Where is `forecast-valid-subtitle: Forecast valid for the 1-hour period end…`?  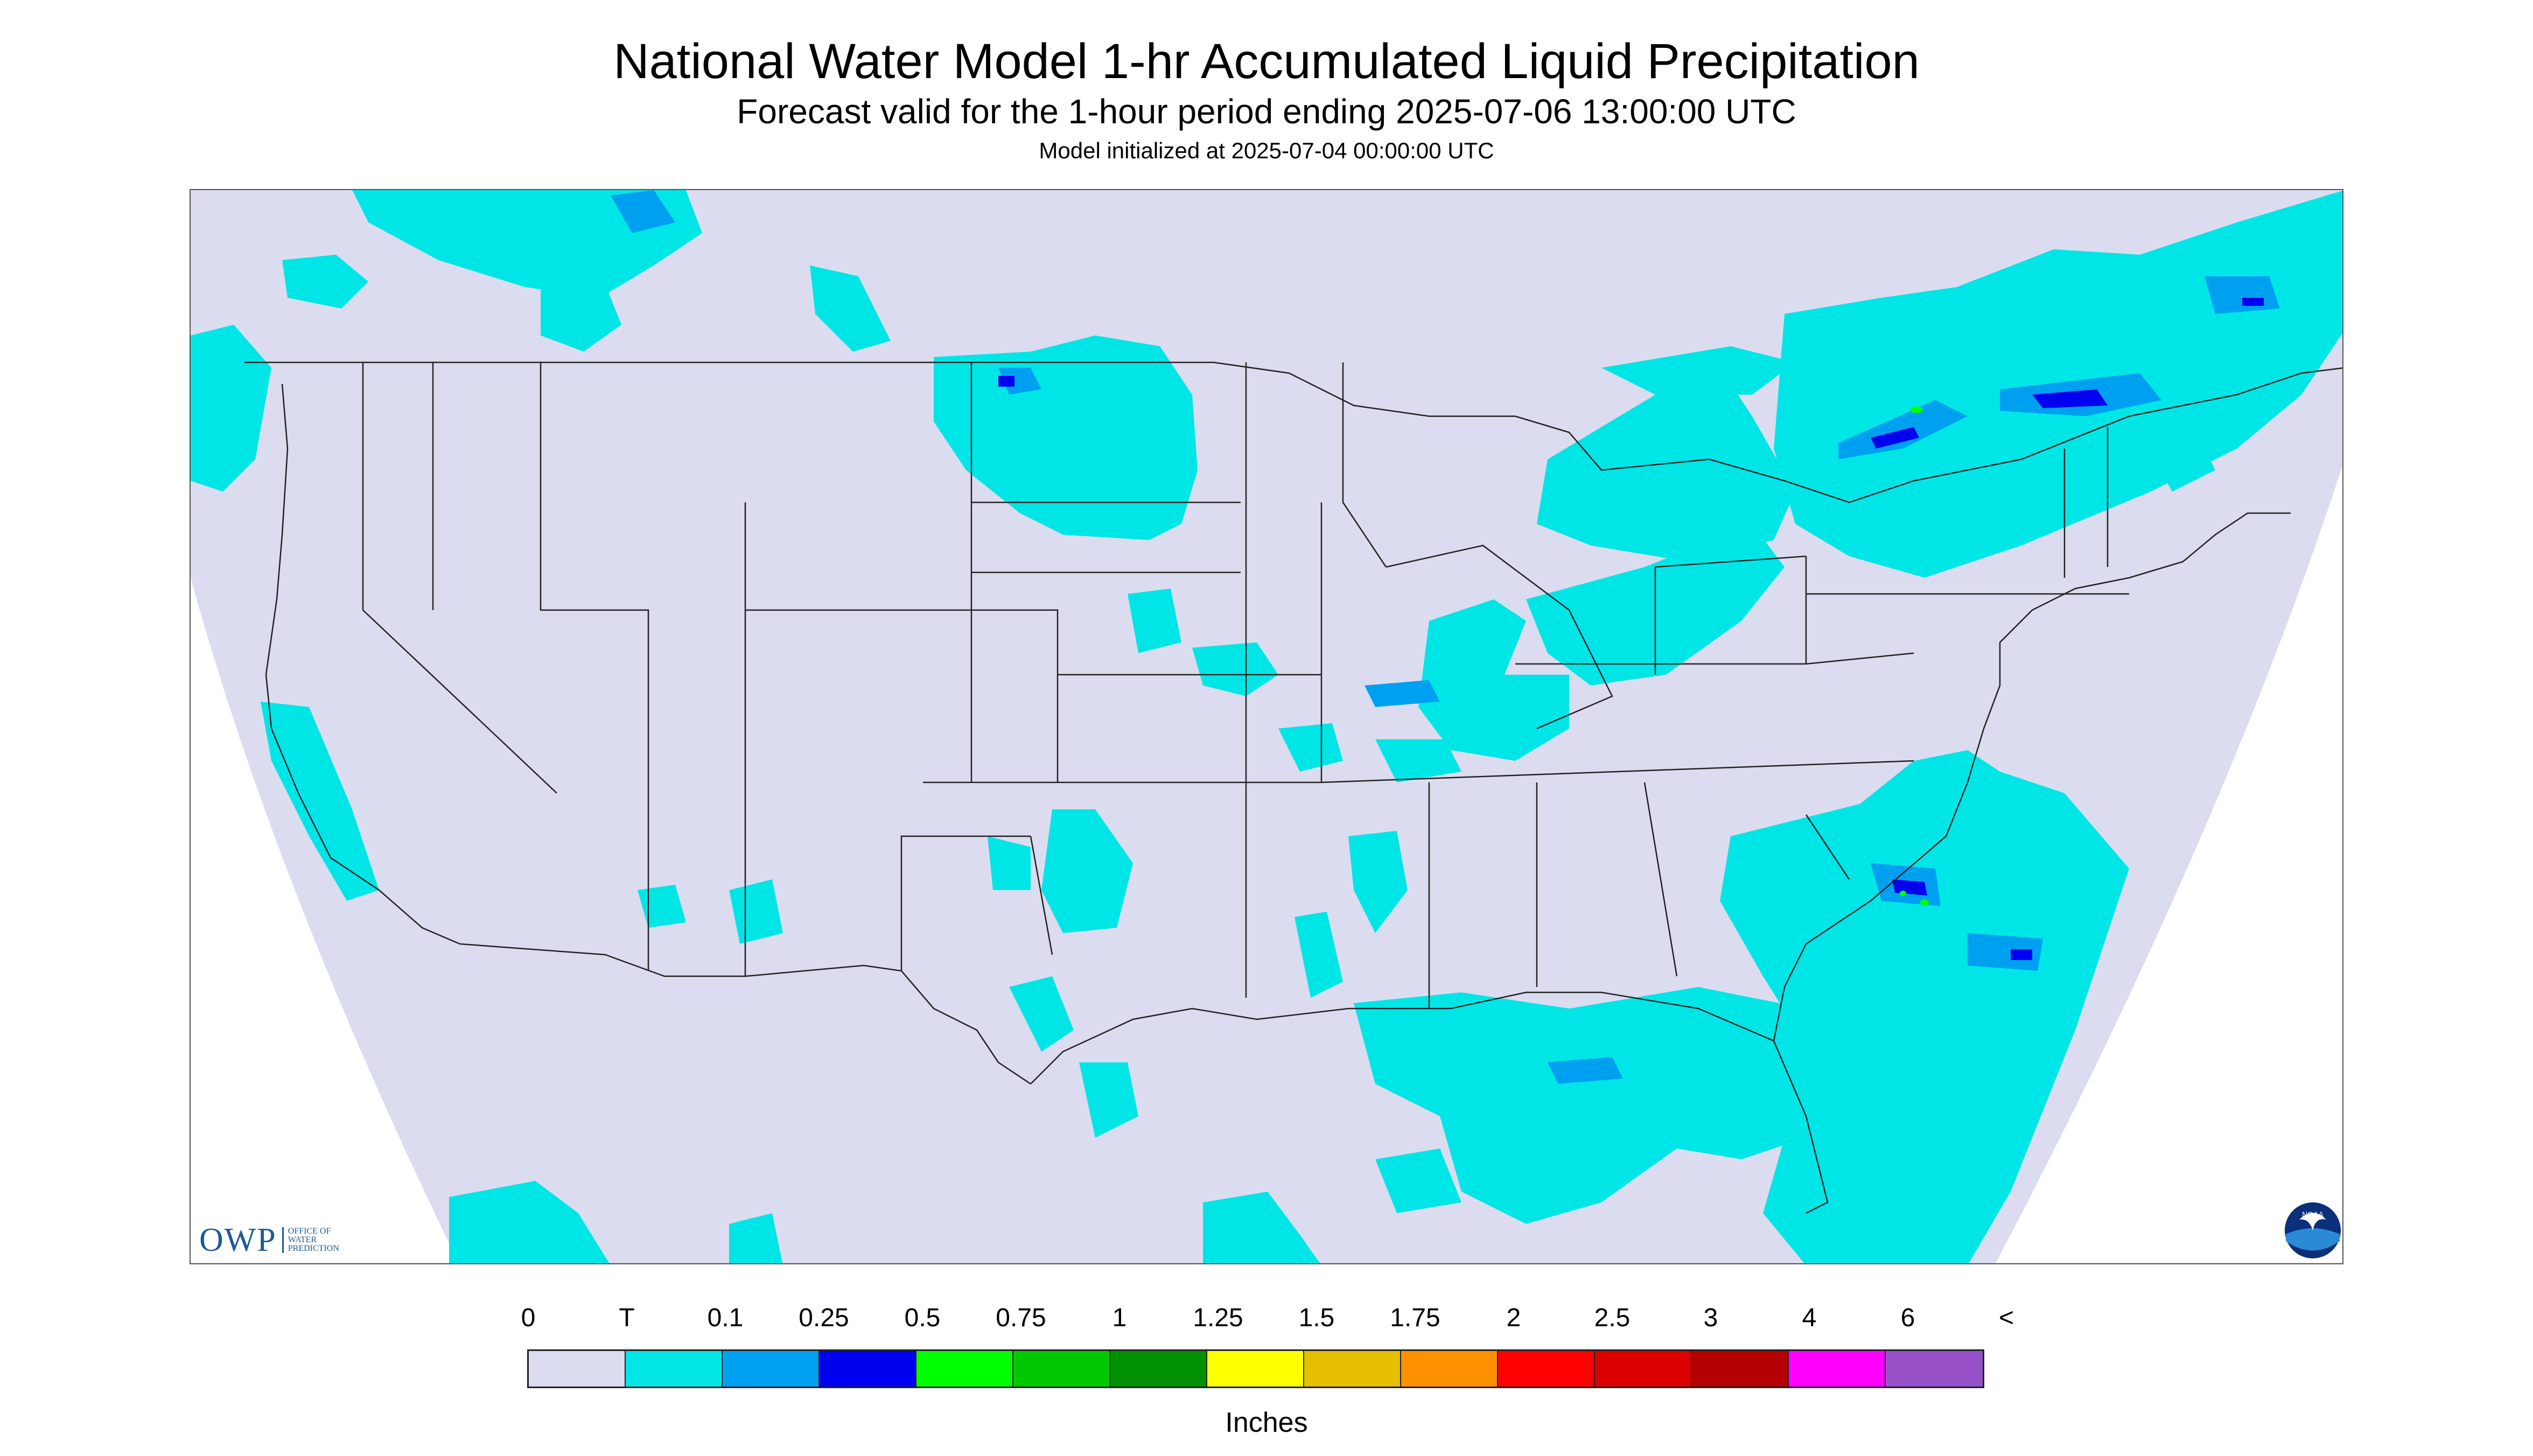 forecast-valid-subtitle: Forecast valid for the 1-hour period end… is located at coordinates (1266, 111).